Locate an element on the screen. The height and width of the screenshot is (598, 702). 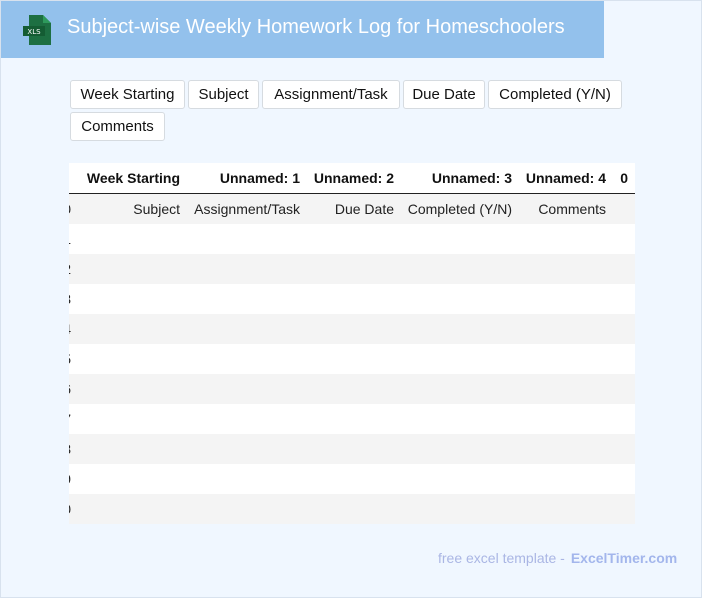
table-row: 10 is located at coordinates (352, 509).